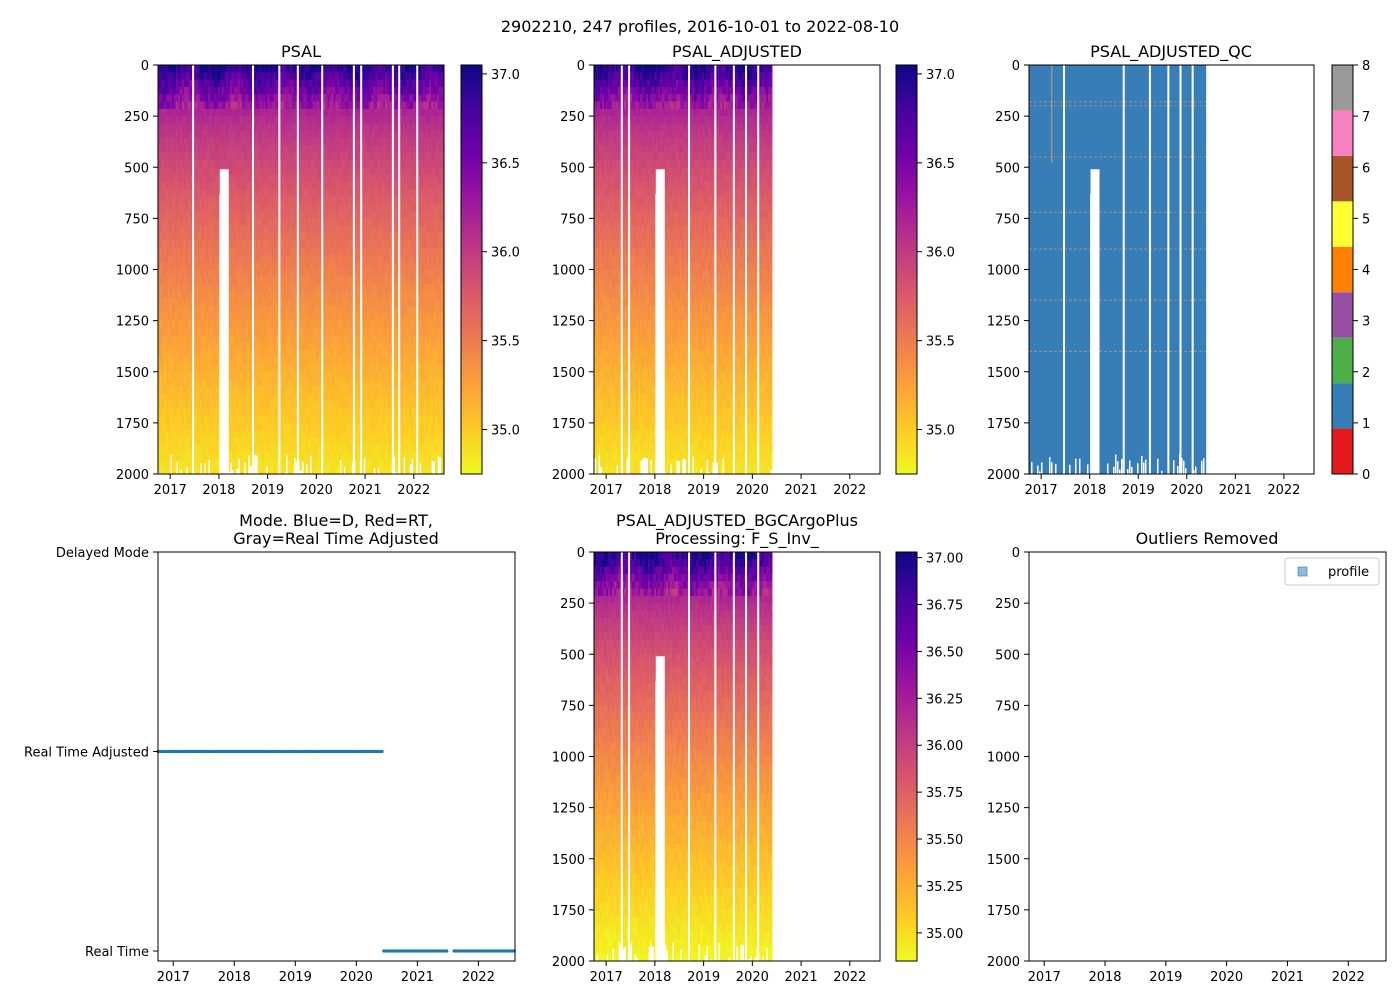  I want to click on psal-heatmap, so click(301, 270).